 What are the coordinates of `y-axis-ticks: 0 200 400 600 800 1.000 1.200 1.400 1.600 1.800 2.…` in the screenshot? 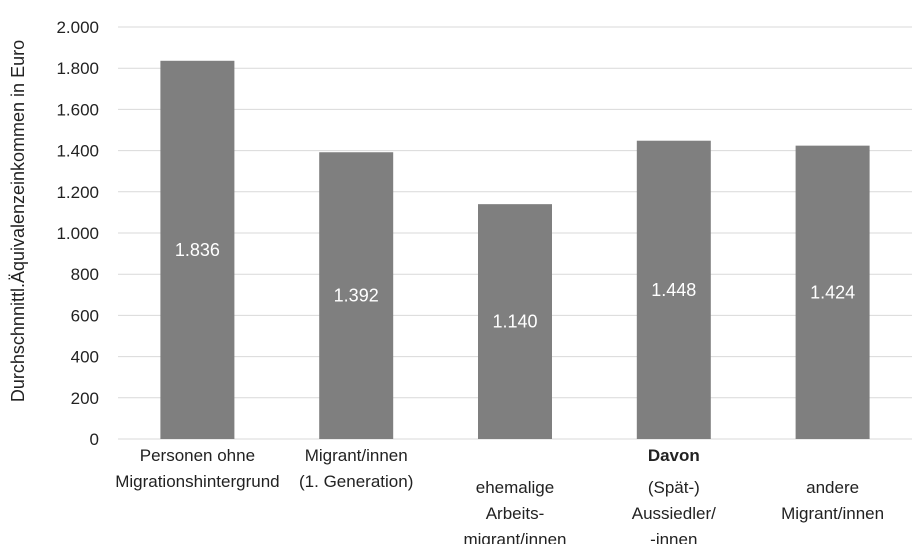 It's located at (77, 233).